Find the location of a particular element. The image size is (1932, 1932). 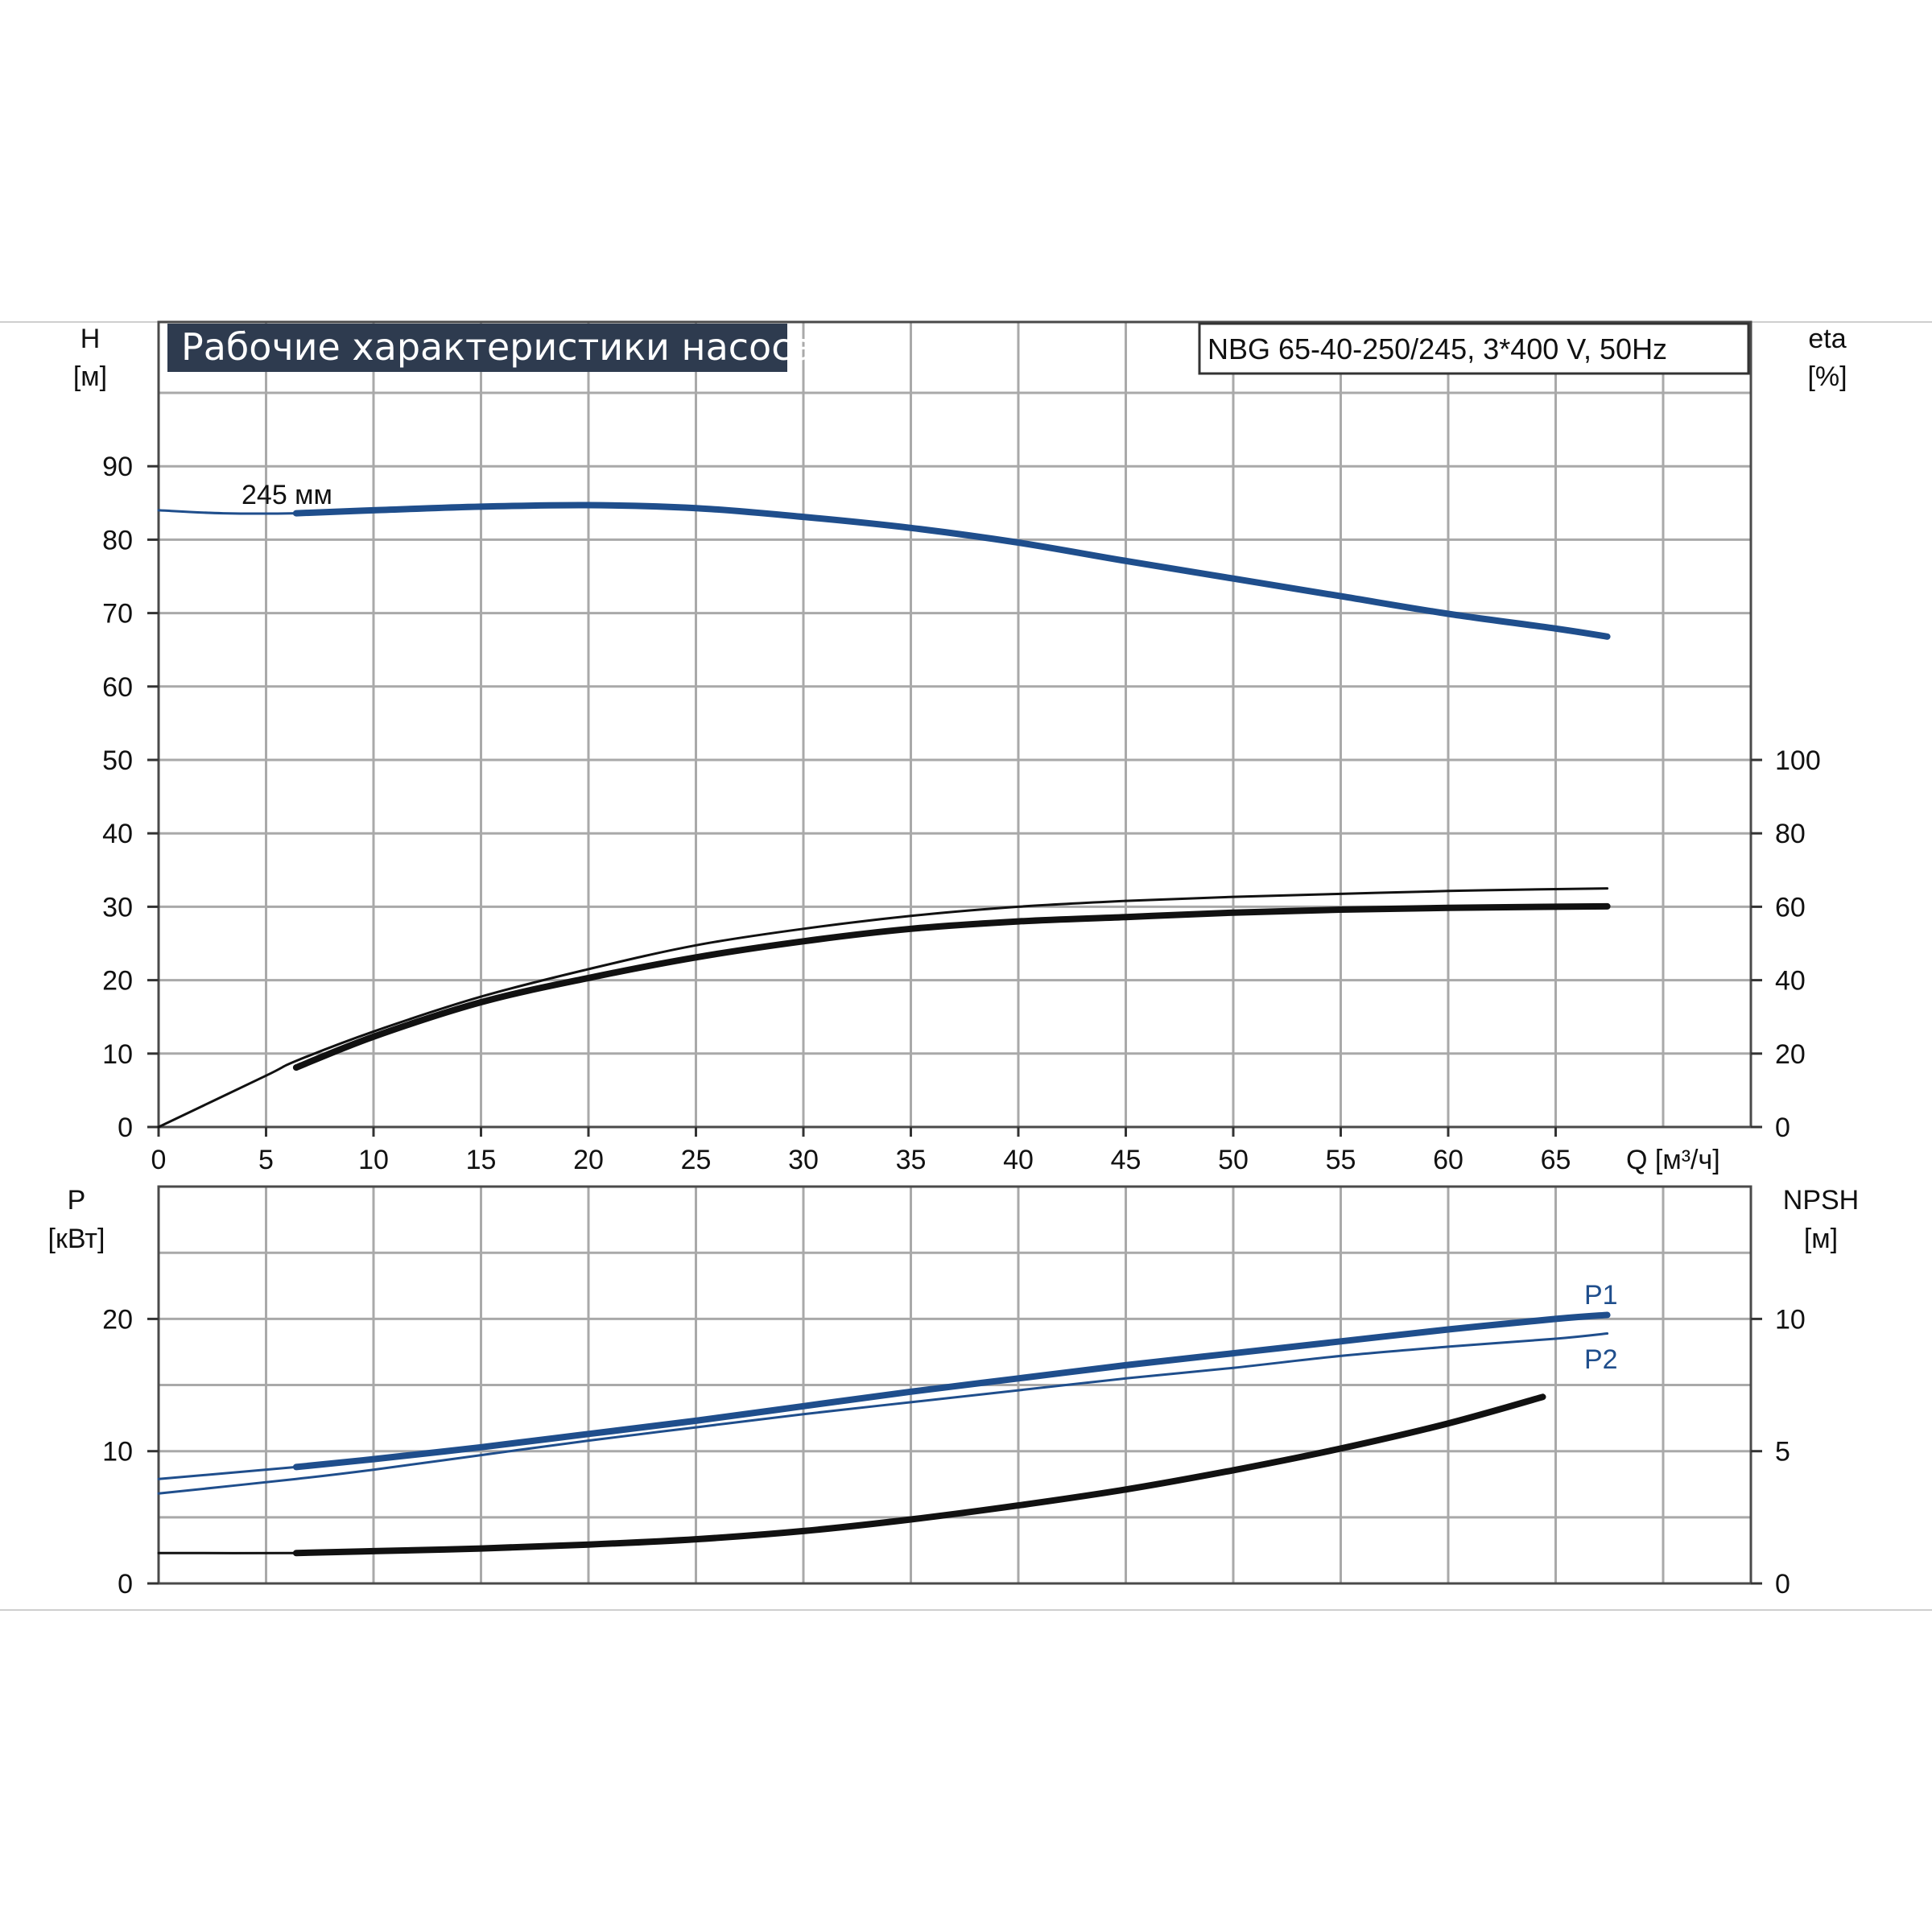

bottom-left-axis-unit: [кВт] is located at coordinates (76, 1239).